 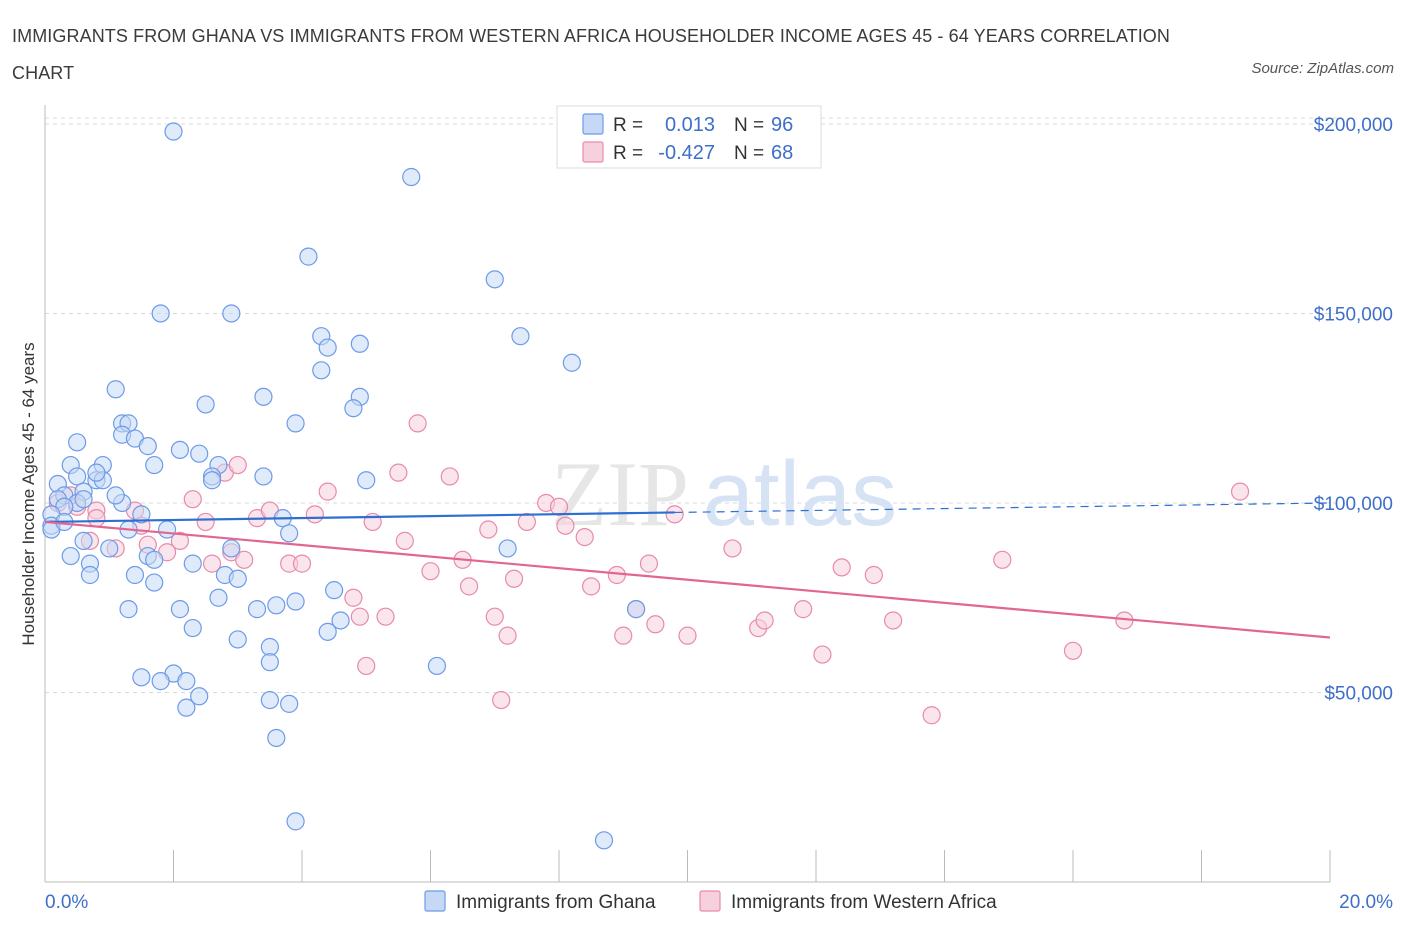 What do you see at coordinates (1353, 410) in the screenshot?
I see `y-tick-labels: $50,000 $100,000 $150,000 $200,000` at bounding box center [1353, 410].